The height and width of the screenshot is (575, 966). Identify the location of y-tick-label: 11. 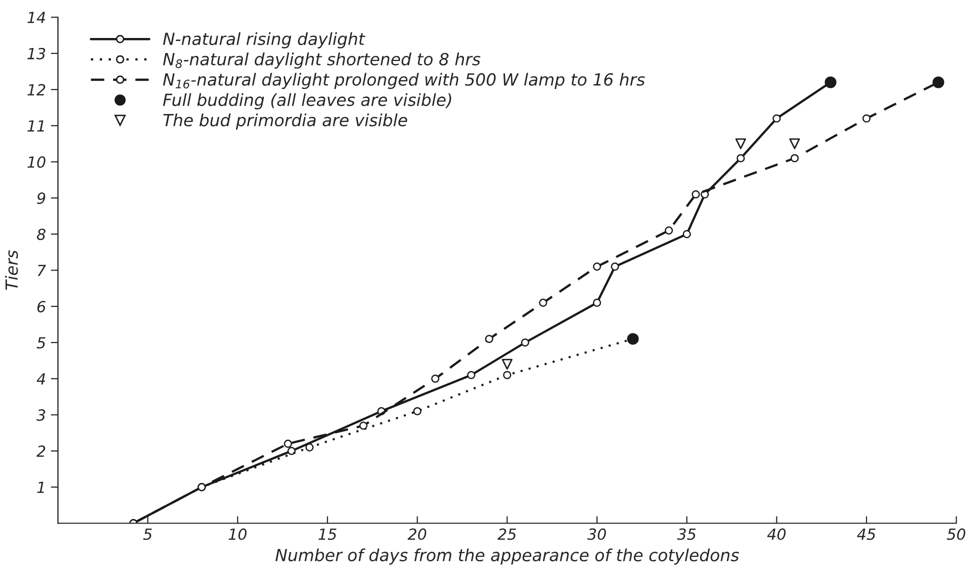
(35, 126).